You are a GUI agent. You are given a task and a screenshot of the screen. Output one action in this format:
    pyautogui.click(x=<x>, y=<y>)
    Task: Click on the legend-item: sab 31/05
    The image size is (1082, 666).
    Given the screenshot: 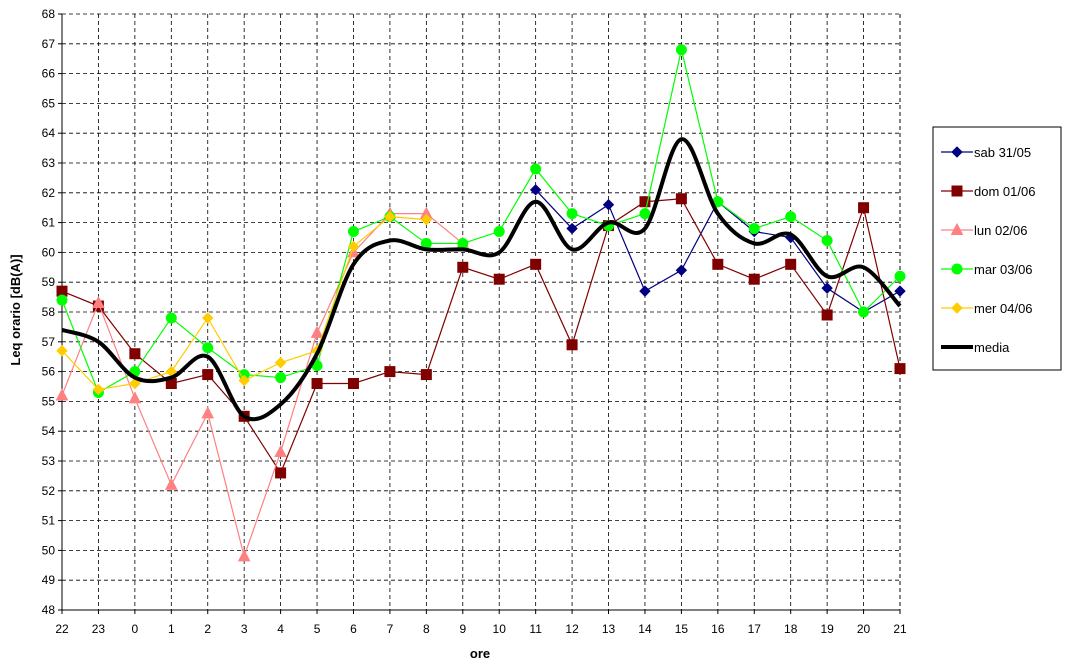 What is the action you would take?
    pyautogui.click(x=986, y=152)
    